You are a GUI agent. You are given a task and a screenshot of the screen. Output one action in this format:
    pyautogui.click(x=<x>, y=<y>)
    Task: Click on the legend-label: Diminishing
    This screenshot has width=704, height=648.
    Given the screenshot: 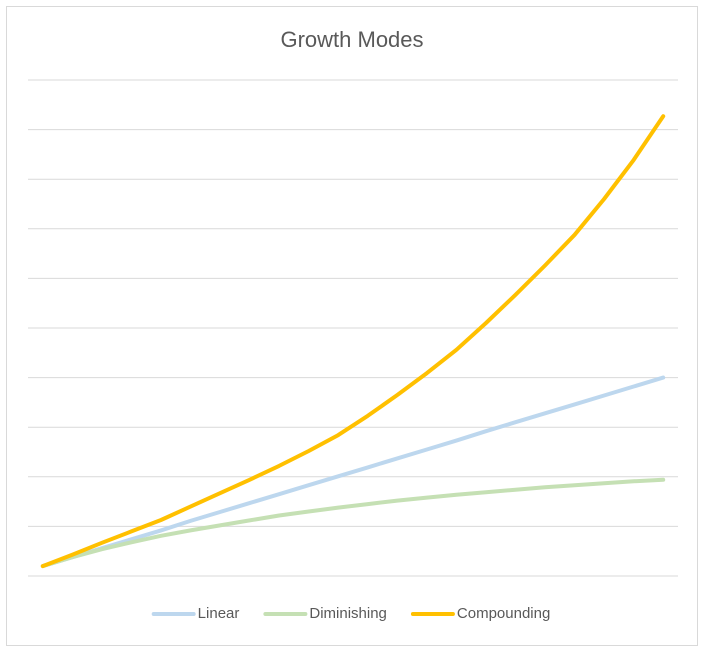 What is the action you would take?
    pyautogui.click(x=348, y=613)
    